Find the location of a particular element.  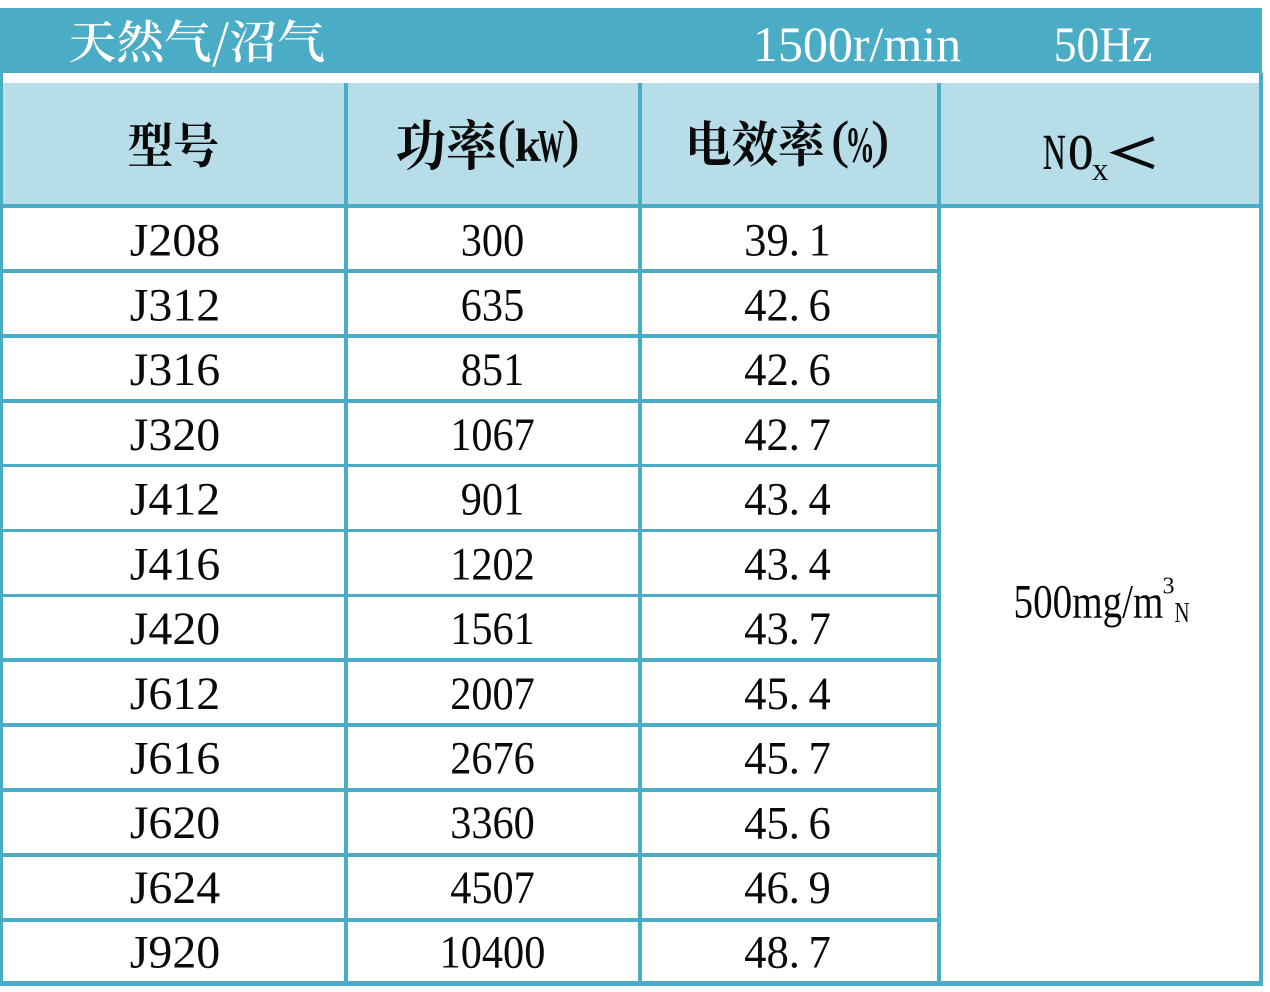

svg-text:39.1: 39. 1 is located at coordinates (787, 240).